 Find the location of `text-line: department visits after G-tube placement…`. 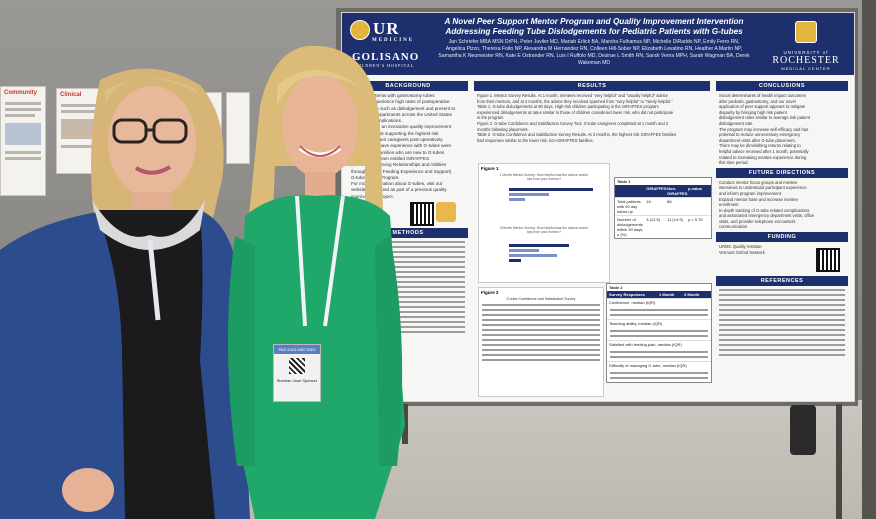

text-line: department visits after G-tube placement… is located at coordinates (757, 140).